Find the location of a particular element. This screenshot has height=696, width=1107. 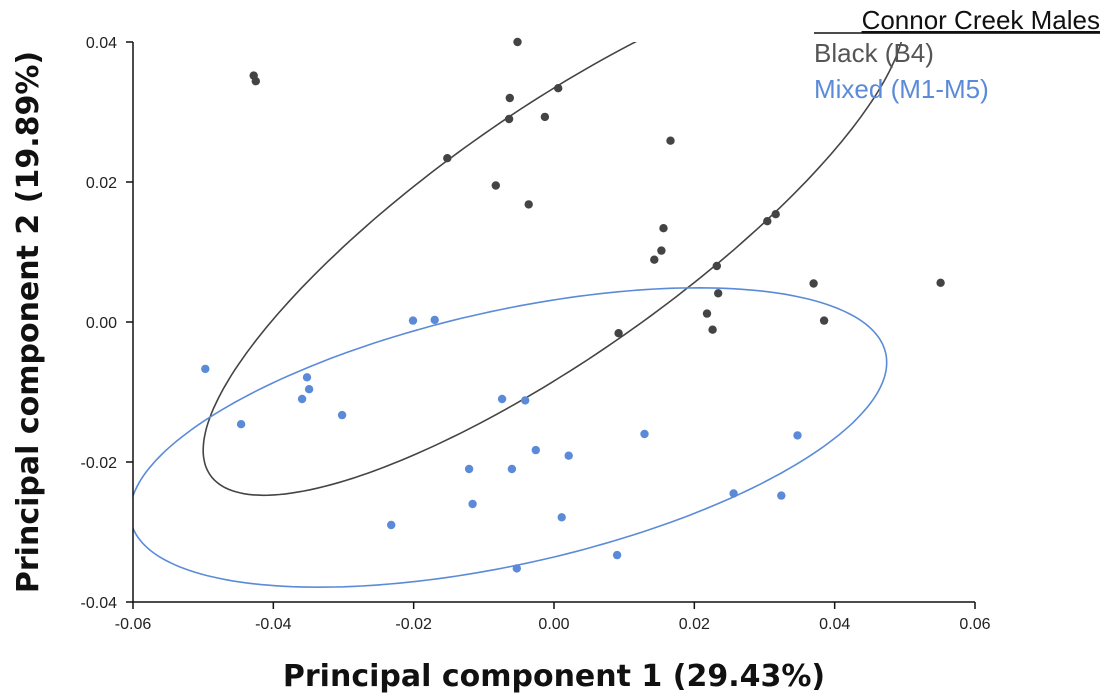

legend-entry-black: Black (B4) is located at coordinates (874, 53).